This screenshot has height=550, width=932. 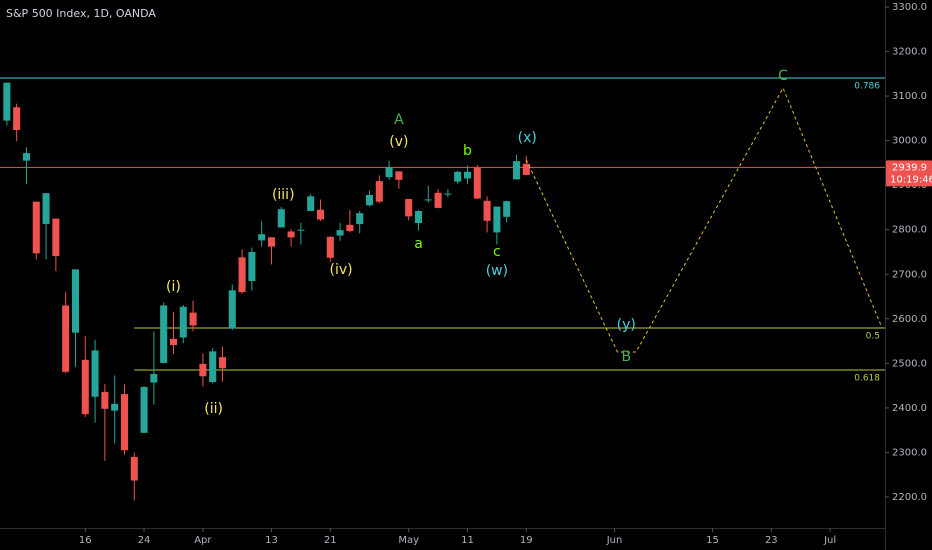 What do you see at coordinates (909, 408) in the screenshot?
I see `y-tick-label: 2400.0` at bounding box center [909, 408].